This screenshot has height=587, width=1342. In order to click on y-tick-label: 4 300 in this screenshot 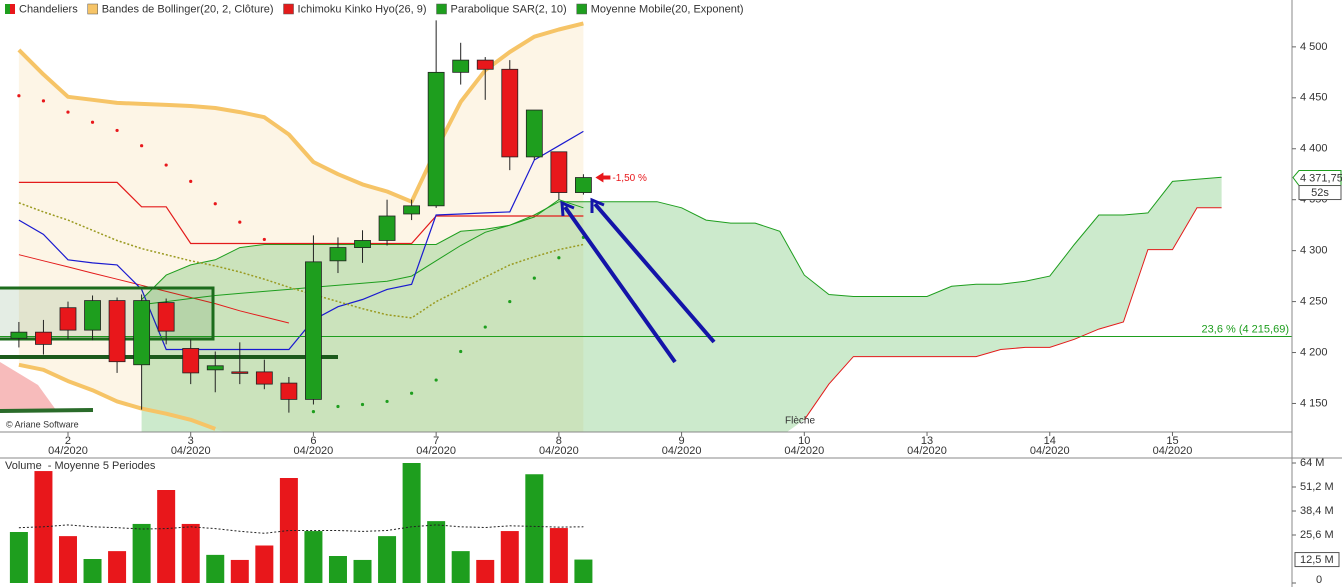, I will do `click(1314, 251)`.